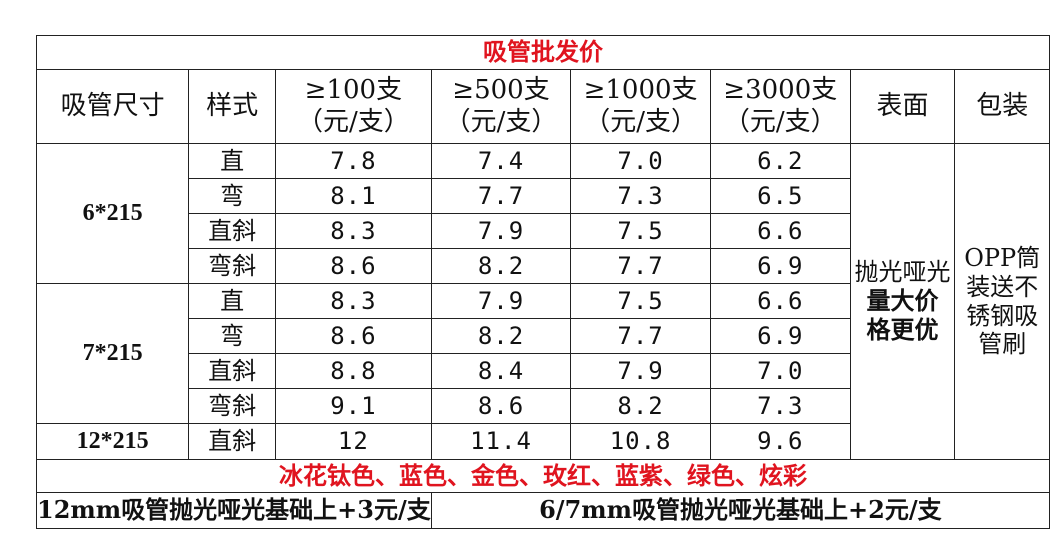  I want to click on price-cell: 12, so click(353, 441).